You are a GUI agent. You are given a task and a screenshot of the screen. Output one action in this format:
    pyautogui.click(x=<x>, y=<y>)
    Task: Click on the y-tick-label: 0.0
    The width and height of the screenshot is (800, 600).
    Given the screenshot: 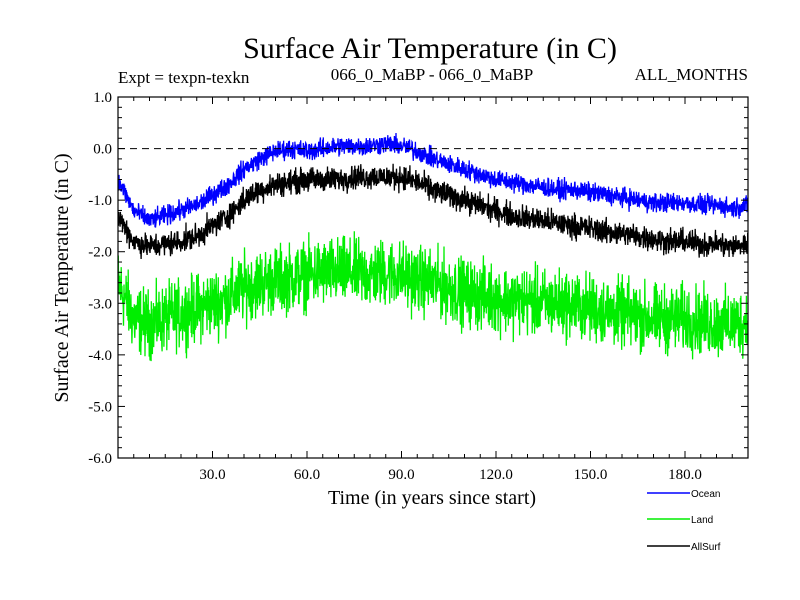 What is the action you would take?
    pyautogui.click(x=102, y=150)
    